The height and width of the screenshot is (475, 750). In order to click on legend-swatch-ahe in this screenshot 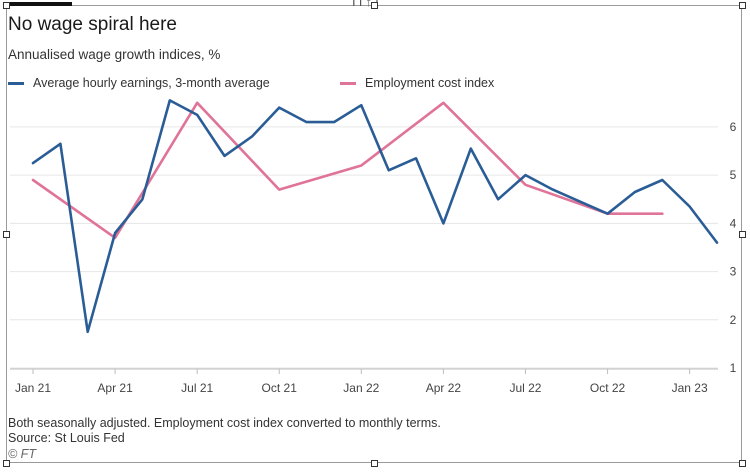, I will do `click(16, 83)`.